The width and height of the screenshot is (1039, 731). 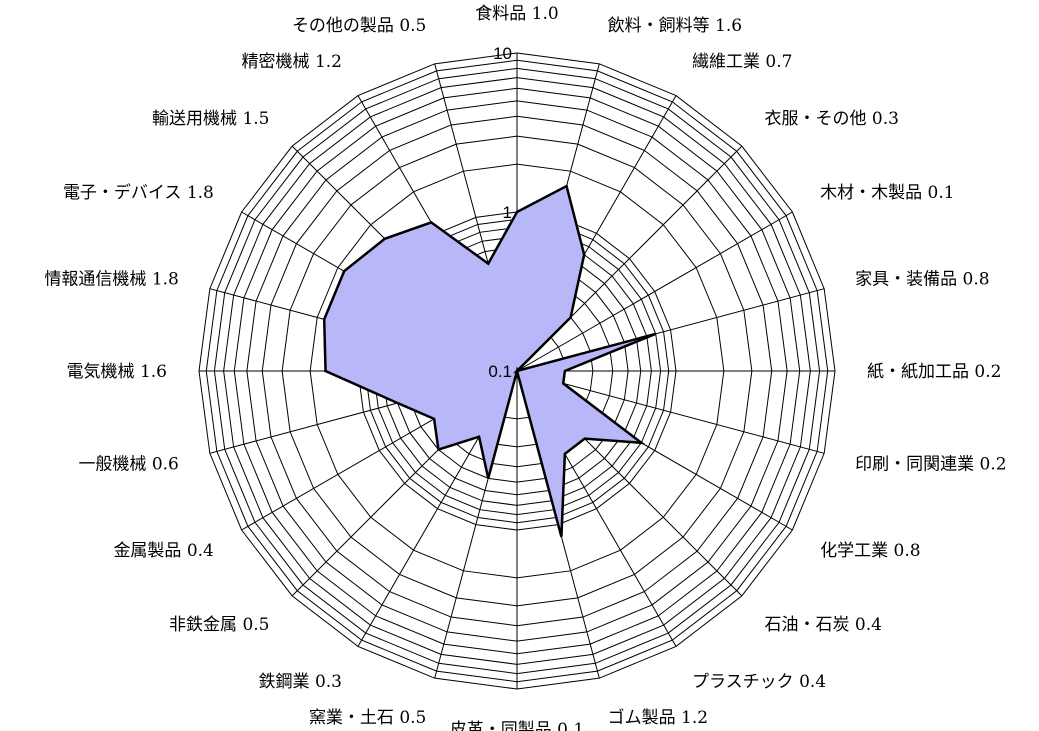 What do you see at coordinates (194, 119) in the screenshot?
I see `category-name-21: 輸送用機械` at bounding box center [194, 119].